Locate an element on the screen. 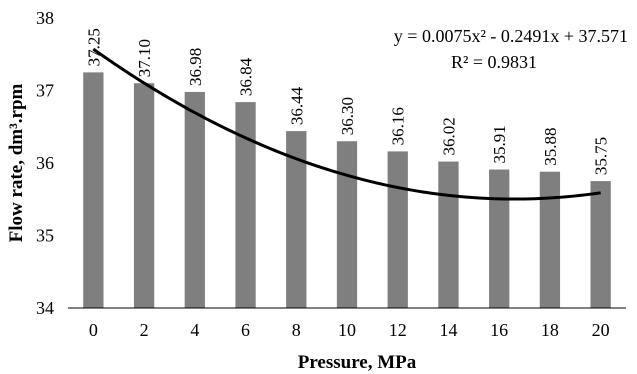 The height and width of the screenshot is (374, 637). y-tick-36: 36 is located at coordinates (45, 163).